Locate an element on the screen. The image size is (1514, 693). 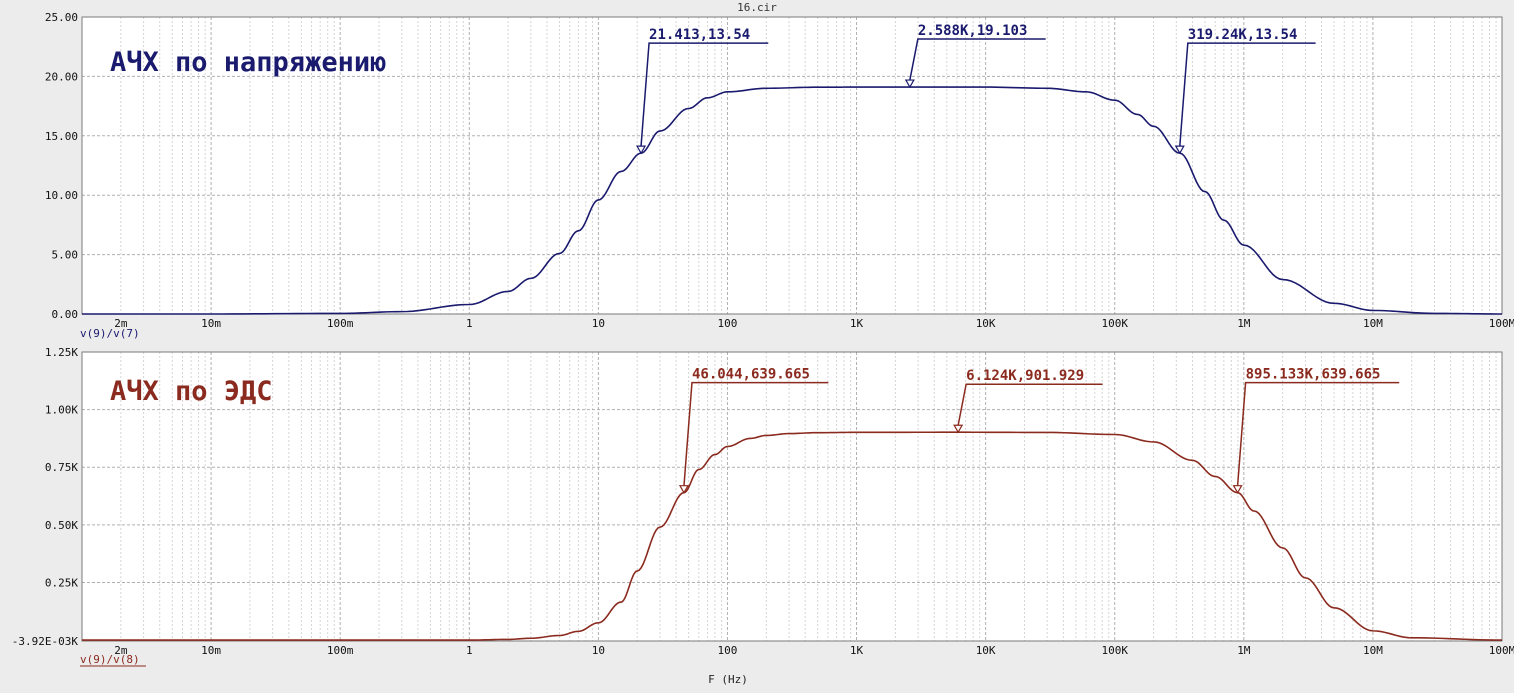
chart-annotation-title: АЧХ по напряжению is located at coordinates (248, 62).